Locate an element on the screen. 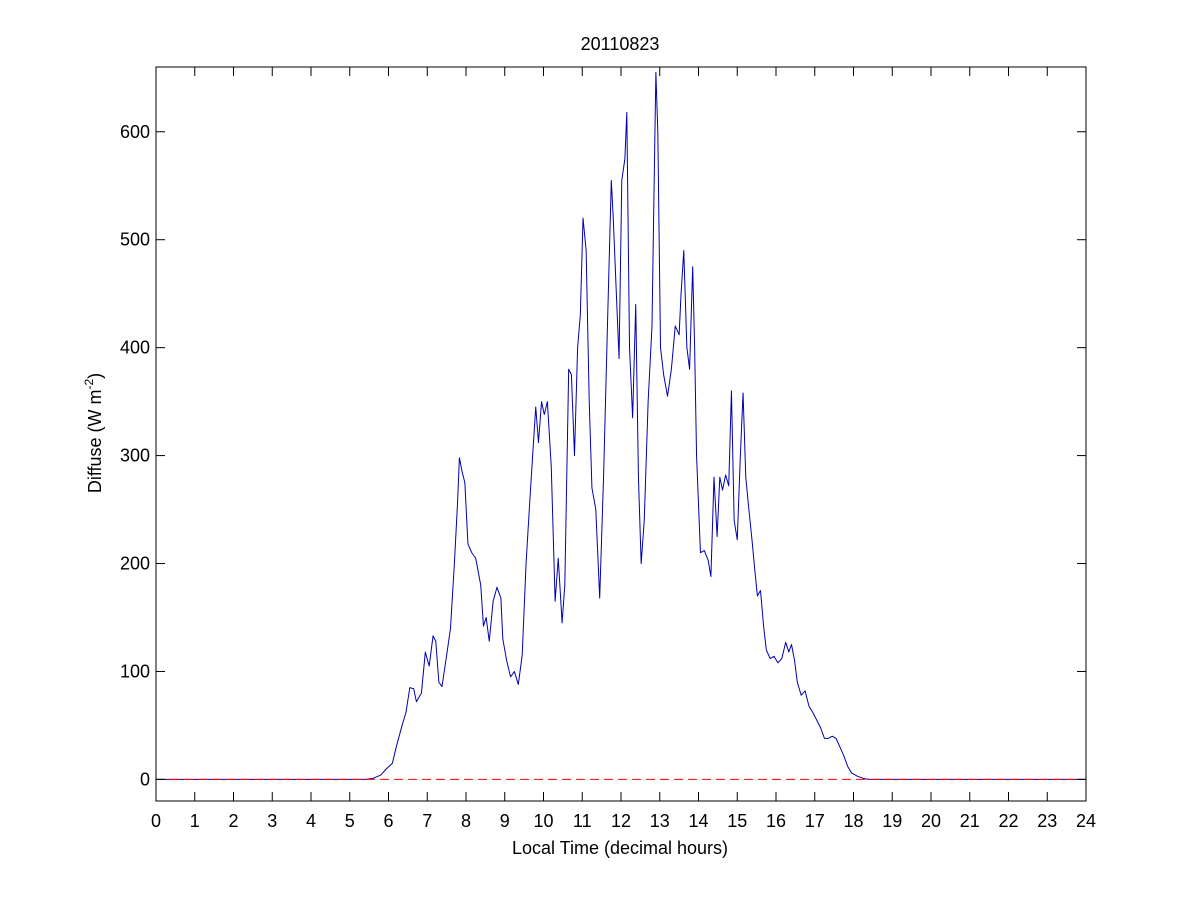  y-tick-label: 600 is located at coordinates (135, 132).